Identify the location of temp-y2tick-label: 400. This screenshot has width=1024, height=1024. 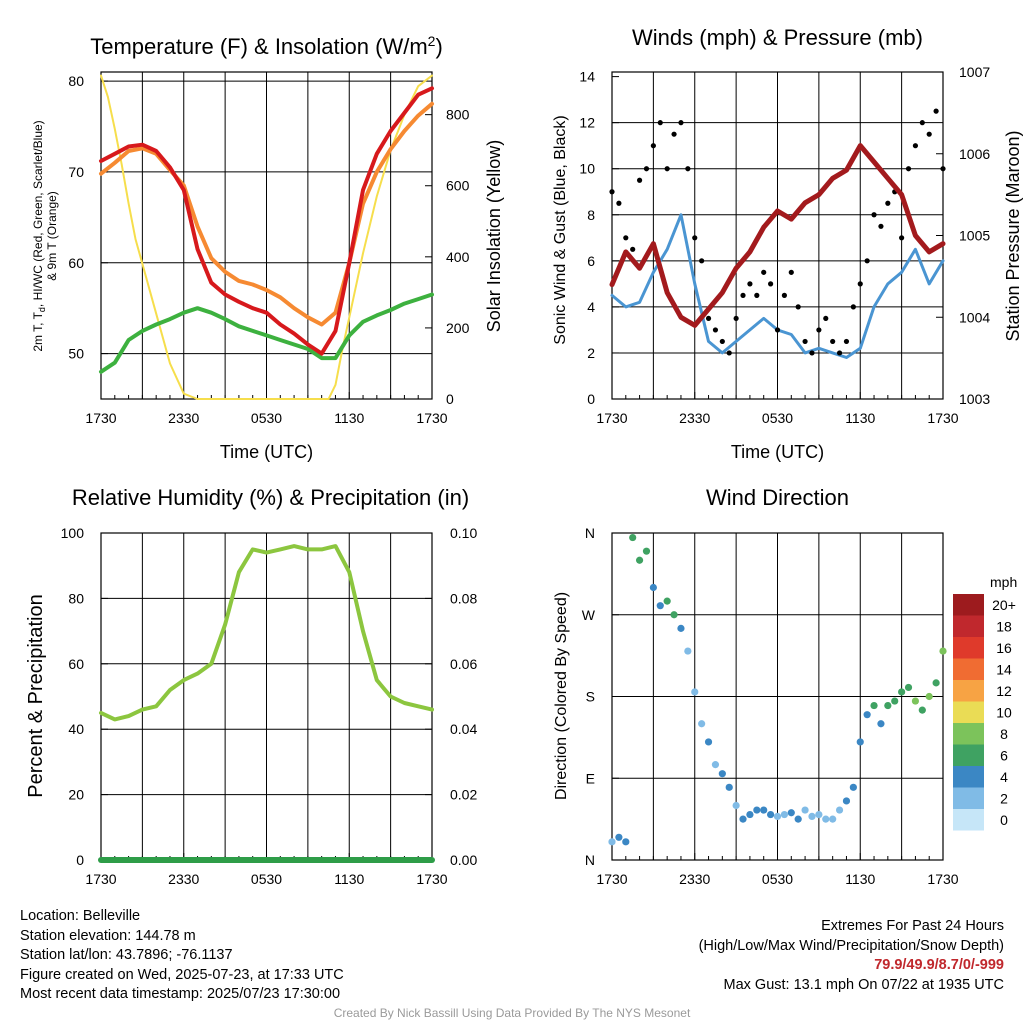
(458, 257).